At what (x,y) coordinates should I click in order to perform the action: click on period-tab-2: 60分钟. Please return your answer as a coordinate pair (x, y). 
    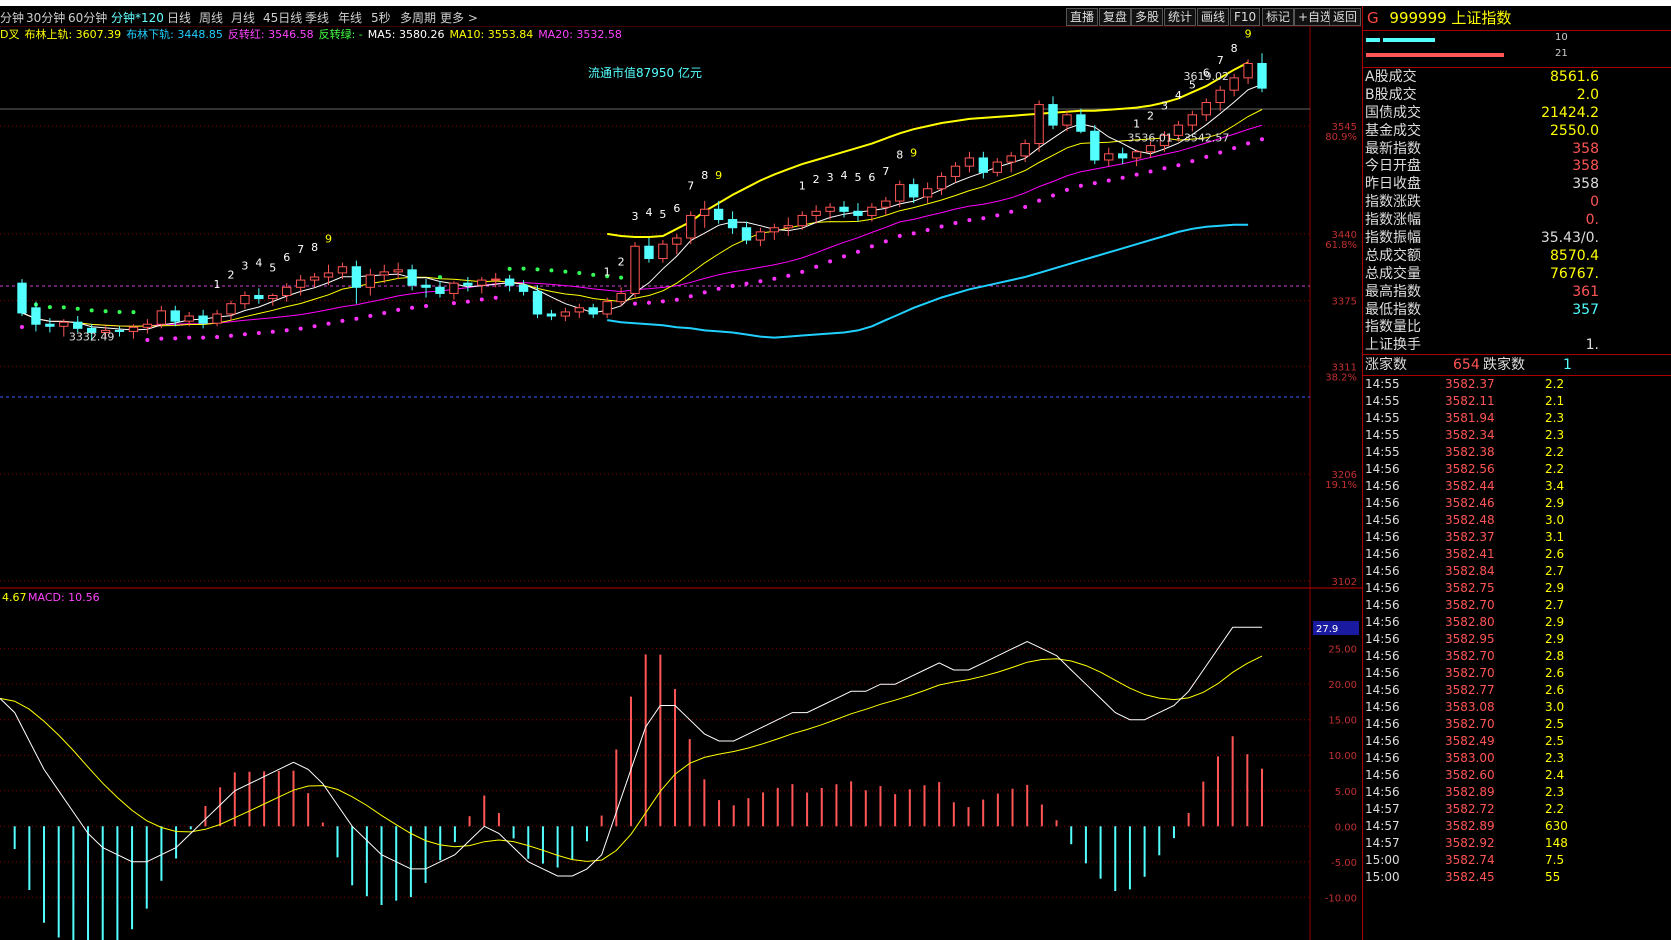
    Looking at the image, I should click on (88, 18).